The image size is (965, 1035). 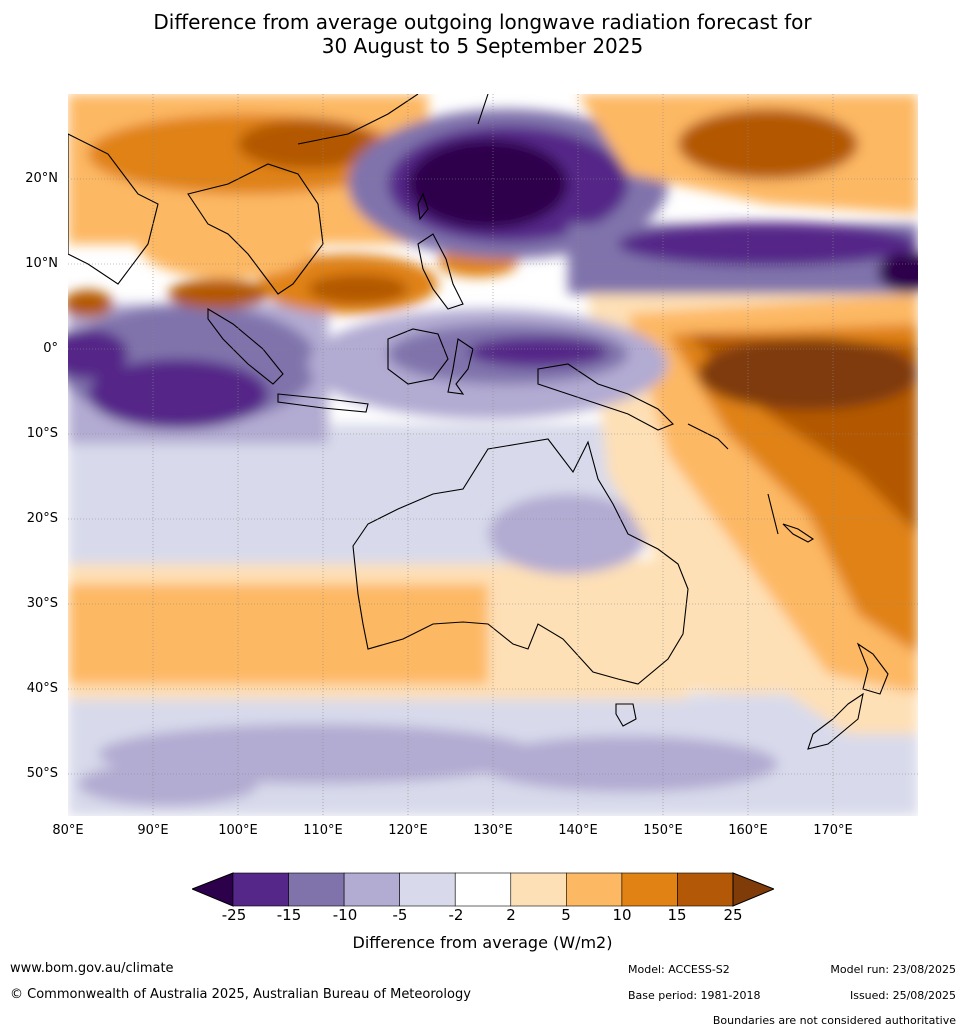 I want to click on colorbar-min-extension, so click(x=213, y=889).